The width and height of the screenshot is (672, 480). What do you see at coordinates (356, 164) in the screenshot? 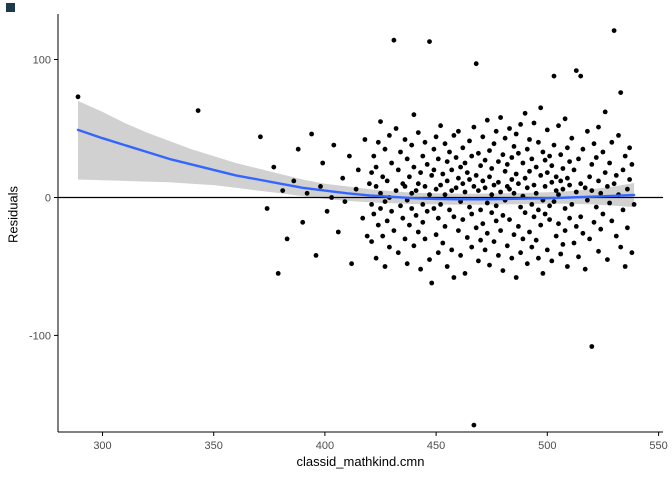
I see `smooth-trend-line` at bounding box center [356, 164].